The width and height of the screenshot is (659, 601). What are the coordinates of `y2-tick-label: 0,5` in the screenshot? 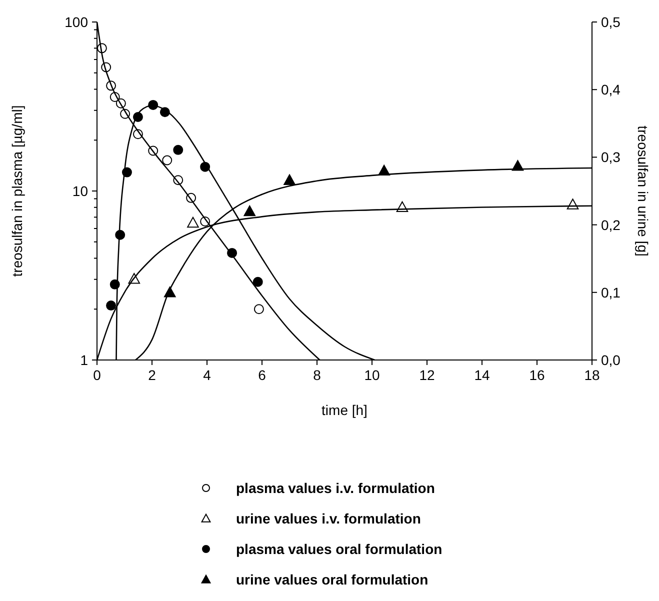 It's located at (611, 22).